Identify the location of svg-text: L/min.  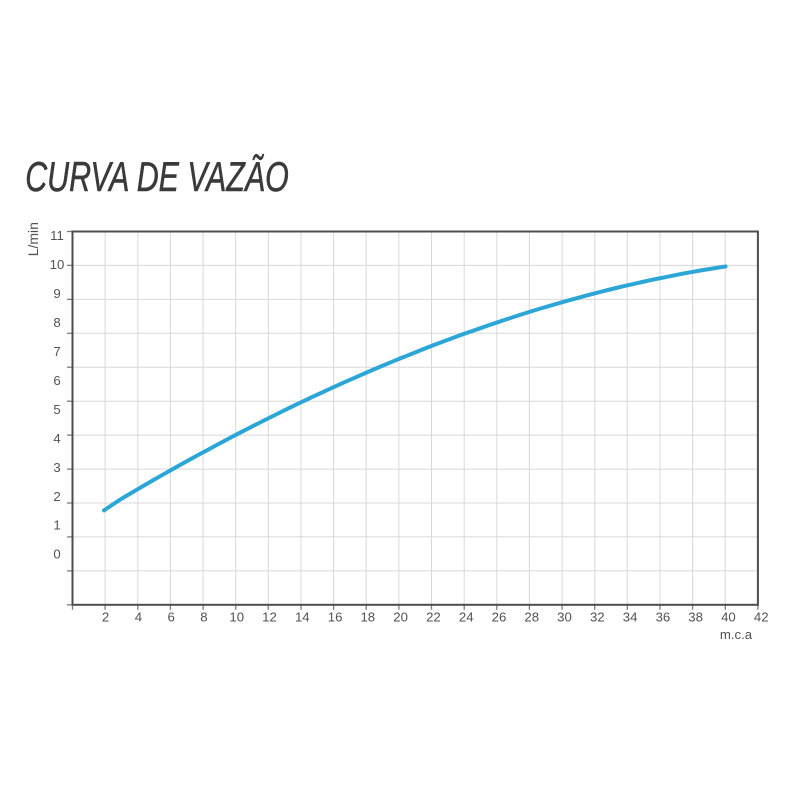
(33, 239).